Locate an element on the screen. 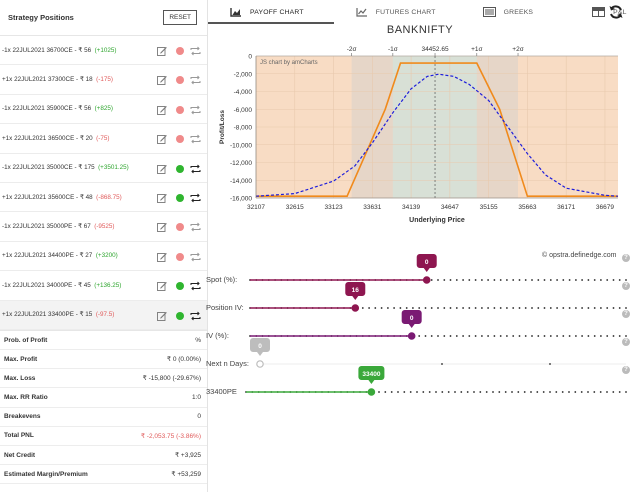 The width and height of the screenshot is (640, 492). position-row: -1x 22JUL2021 36700CE - ₹ 56 (+1025) is located at coordinates (103, 51).